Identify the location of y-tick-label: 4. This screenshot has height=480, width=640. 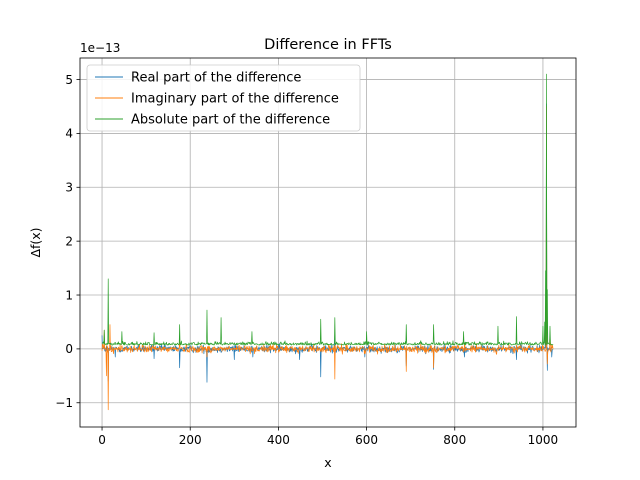
(69, 134).